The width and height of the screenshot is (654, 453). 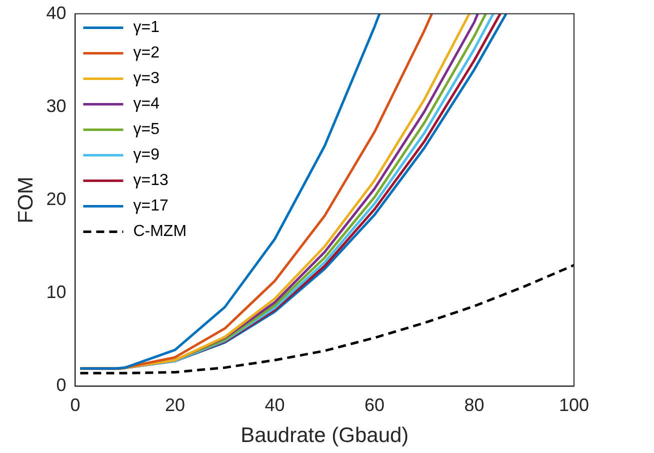 What do you see at coordinates (150, 181) in the screenshot?
I see `legend-label: γ=13` at bounding box center [150, 181].